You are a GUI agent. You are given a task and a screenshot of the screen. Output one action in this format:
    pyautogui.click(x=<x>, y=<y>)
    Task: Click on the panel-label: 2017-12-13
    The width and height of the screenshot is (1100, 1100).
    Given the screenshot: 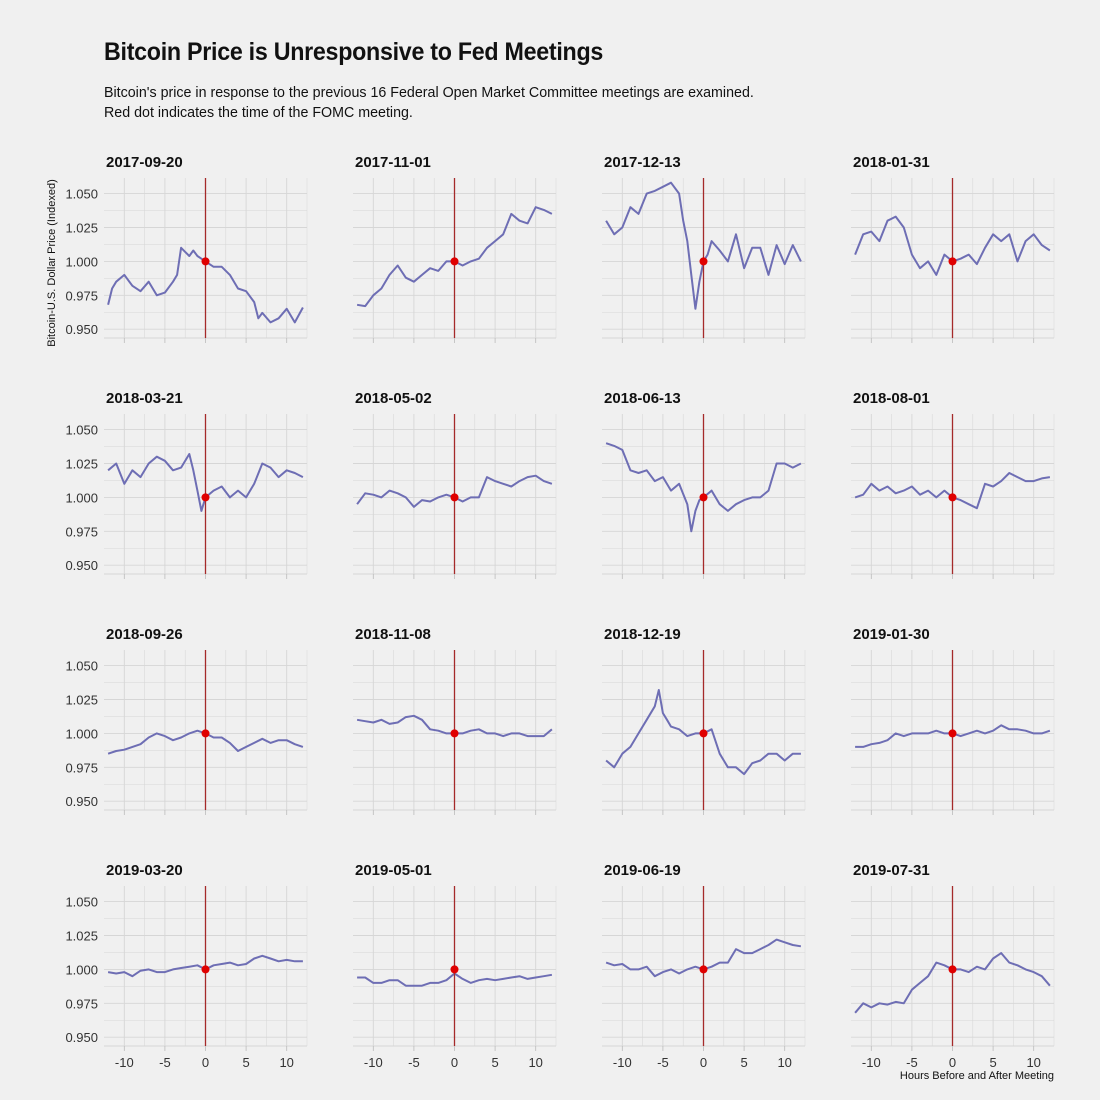 What is the action you would take?
    pyautogui.click(x=642, y=162)
    